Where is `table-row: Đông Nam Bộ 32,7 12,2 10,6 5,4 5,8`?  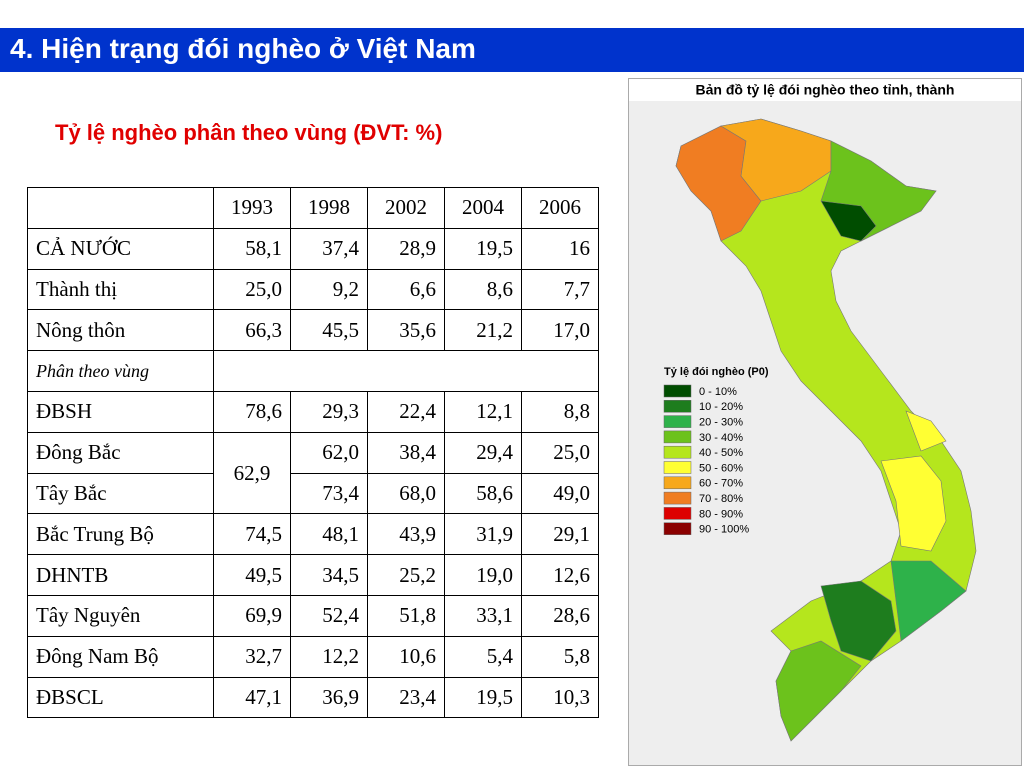
table-row: Đông Nam Bộ 32,7 12,2 10,6 5,4 5,8 is located at coordinates (313, 656).